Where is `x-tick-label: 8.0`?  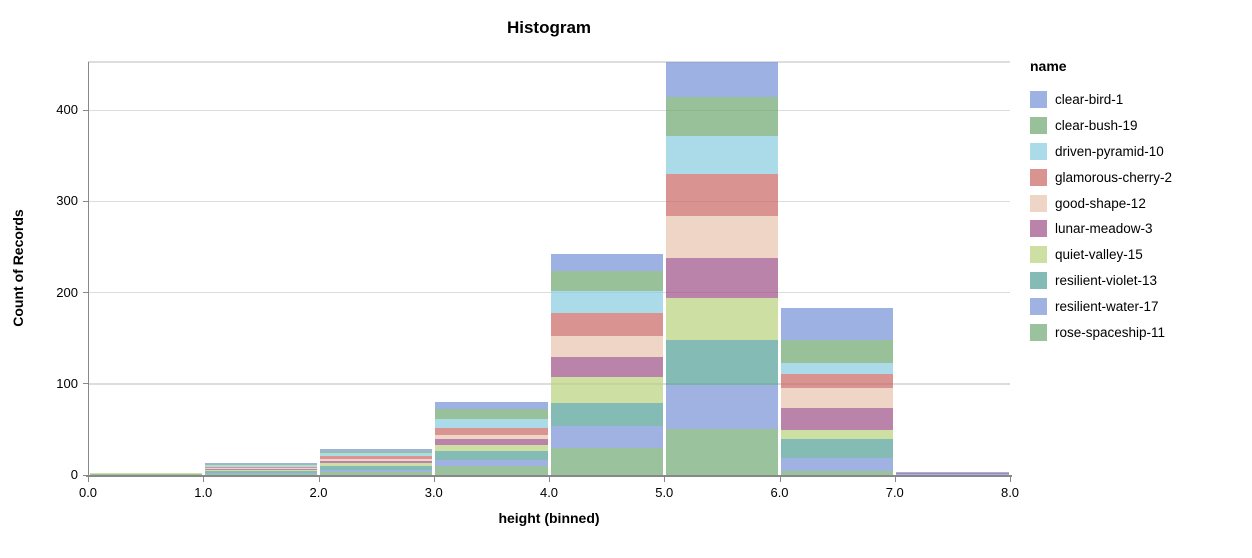 x-tick-label: 8.0 is located at coordinates (1010, 492).